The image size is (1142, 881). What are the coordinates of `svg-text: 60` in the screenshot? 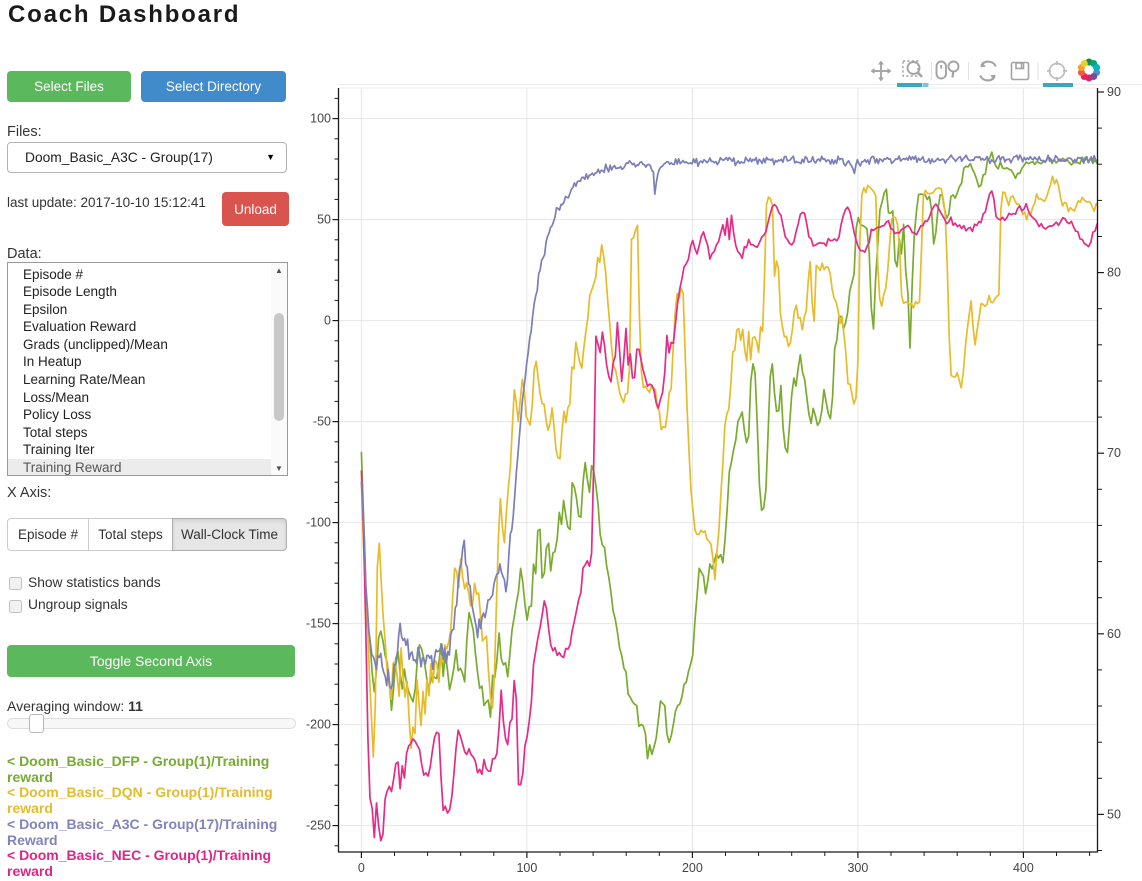 It's located at (1114, 634).